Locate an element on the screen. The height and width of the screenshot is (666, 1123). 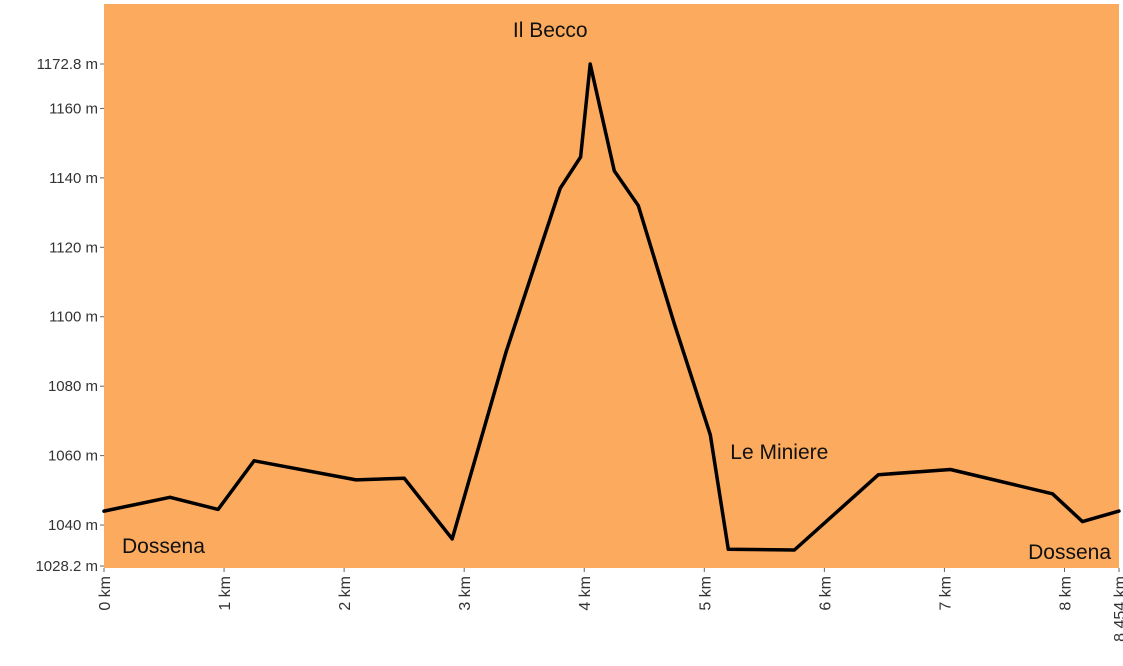
y-tick-label: 1040 m is located at coordinates (73, 525).